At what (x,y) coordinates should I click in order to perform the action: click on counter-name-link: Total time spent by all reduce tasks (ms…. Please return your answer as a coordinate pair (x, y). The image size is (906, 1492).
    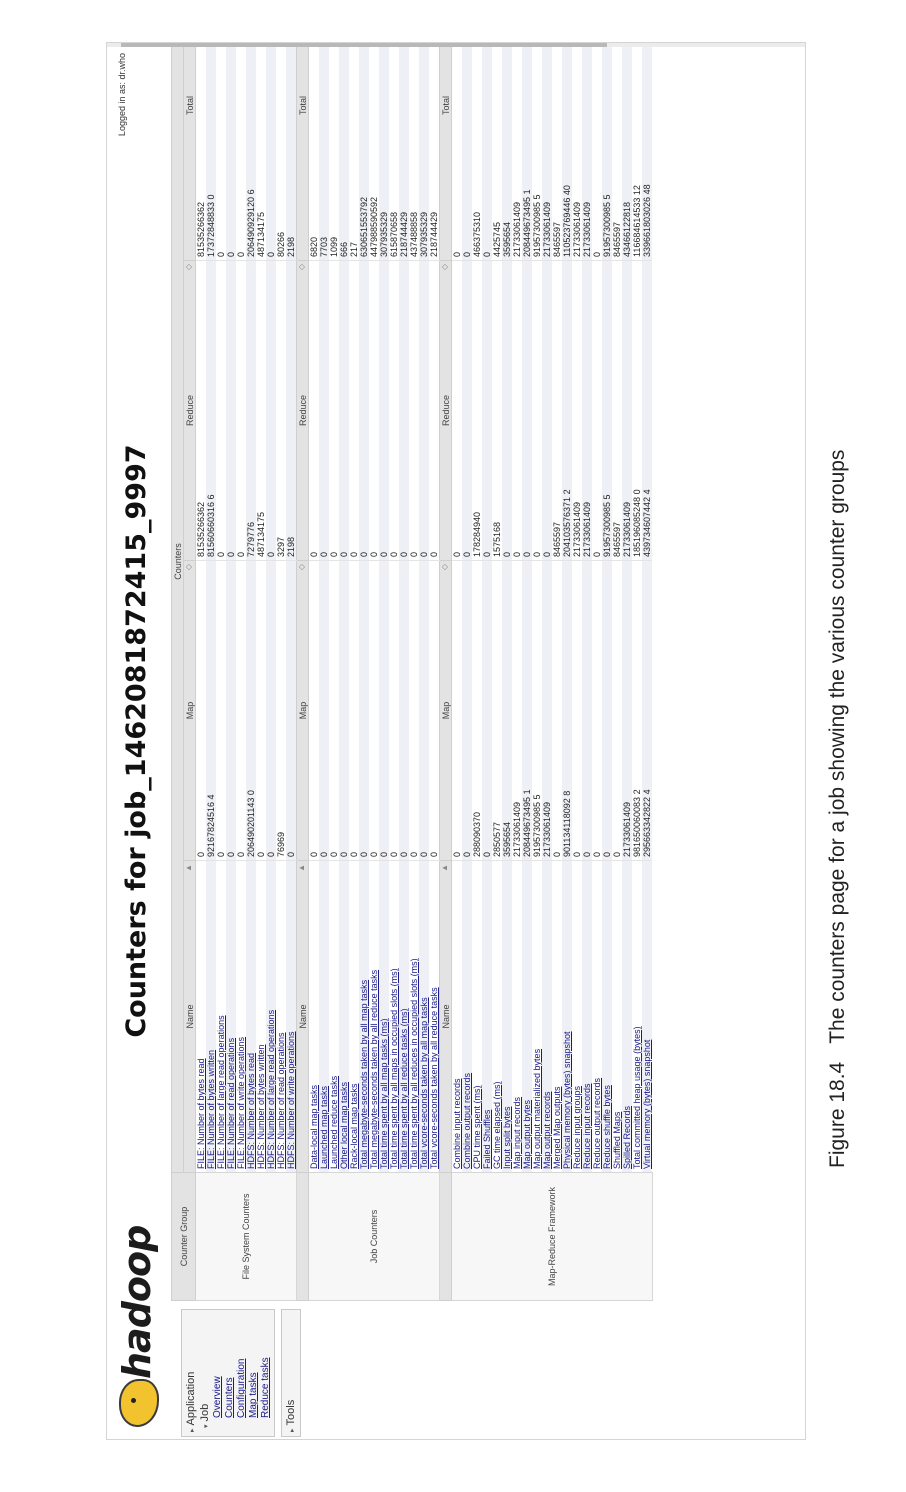
    Looking at the image, I should click on (404, 1088).